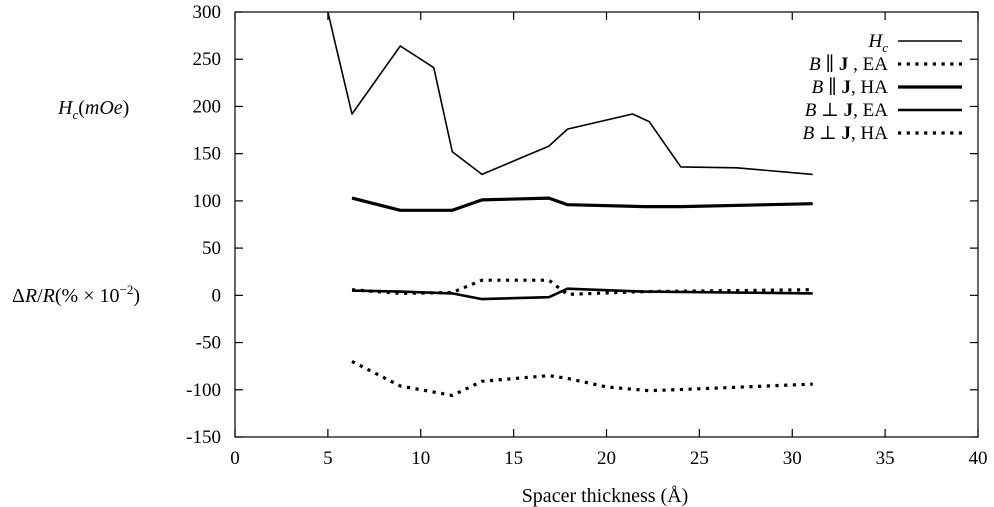 The height and width of the screenshot is (507, 994). I want to click on x-axis-label: Spacer thickness (Å), so click(605, 496).